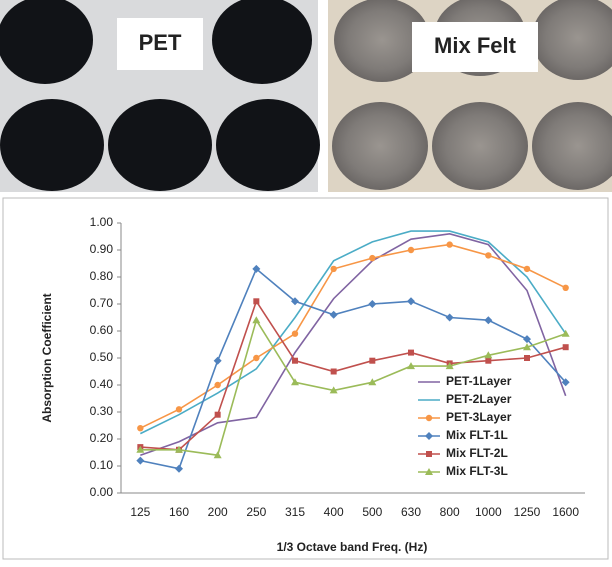 The height and width of the screenshot is (567, 612). I want to click on legend-label: Mix FLT-1L, so click(477, 435).